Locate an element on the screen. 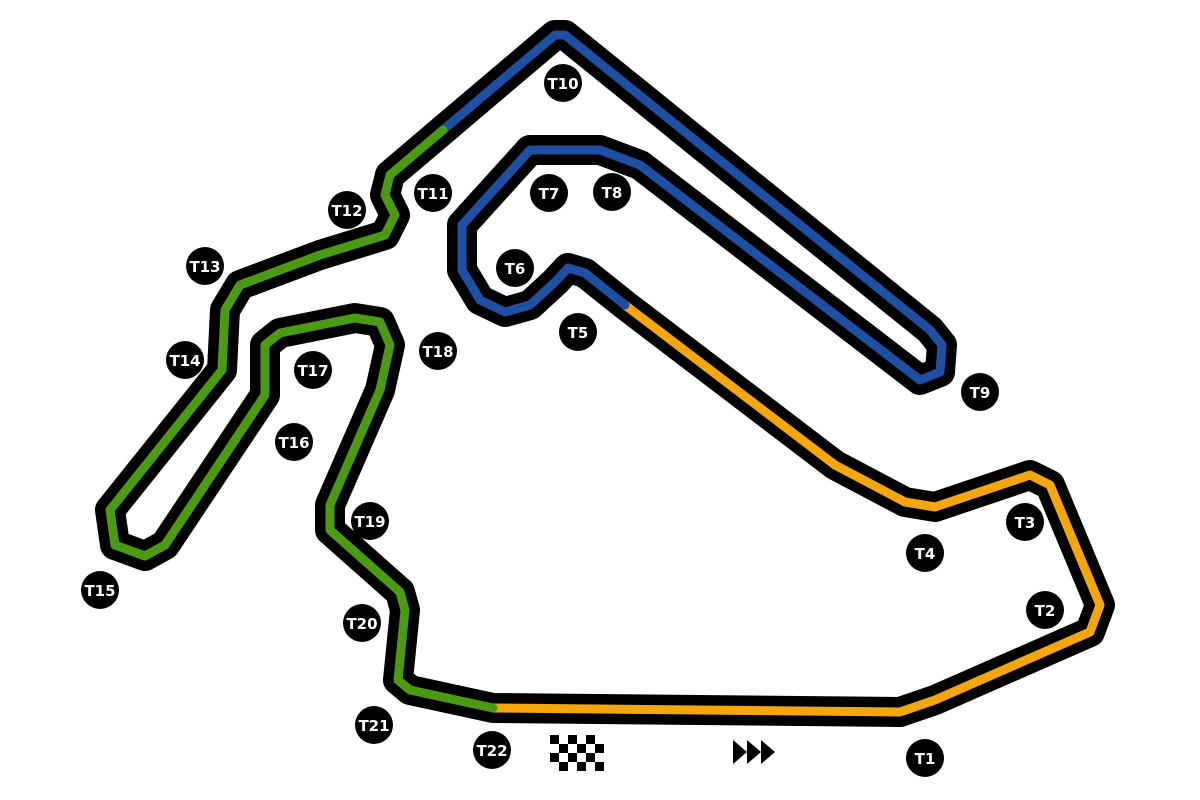  turn-label: T6 is located at coordinates (515, 269).